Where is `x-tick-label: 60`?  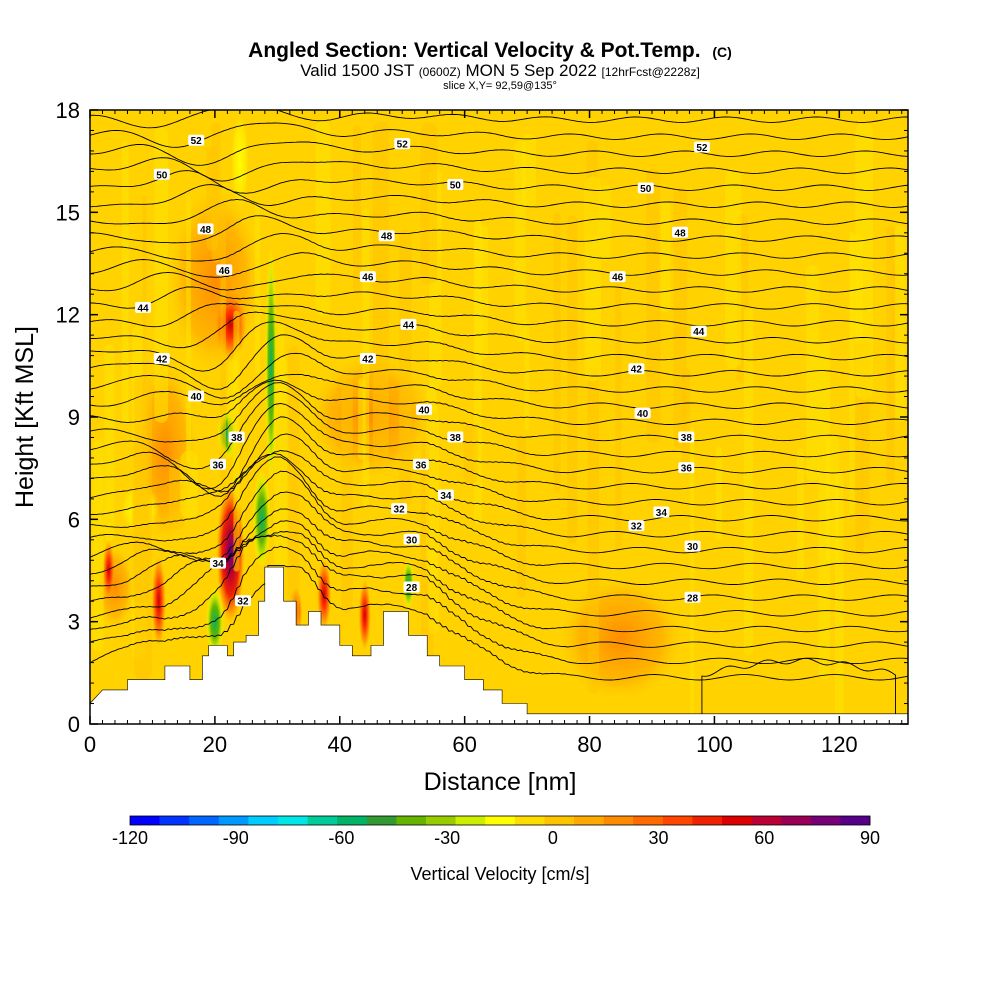 x-tick-label: 60 is located at coordinates (464, 744).